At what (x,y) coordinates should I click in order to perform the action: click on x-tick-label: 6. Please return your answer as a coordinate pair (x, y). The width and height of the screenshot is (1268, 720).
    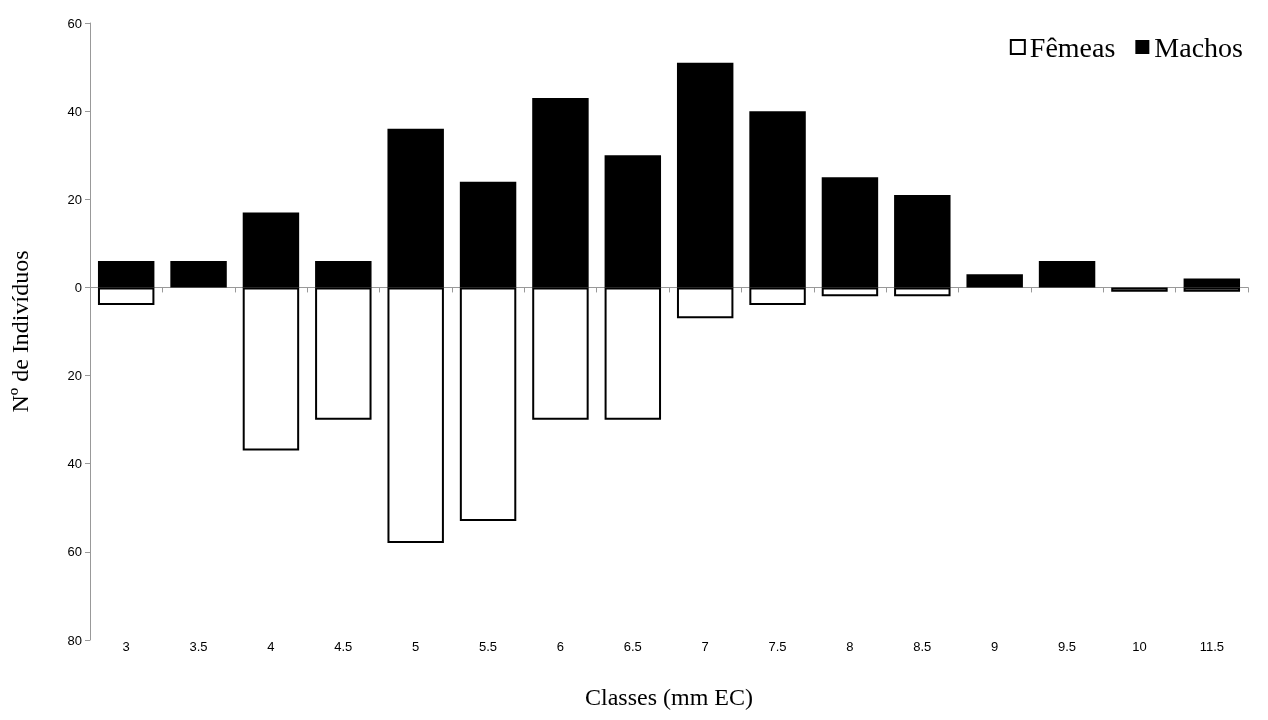
    Looking at the image, I should click on (560, 646).